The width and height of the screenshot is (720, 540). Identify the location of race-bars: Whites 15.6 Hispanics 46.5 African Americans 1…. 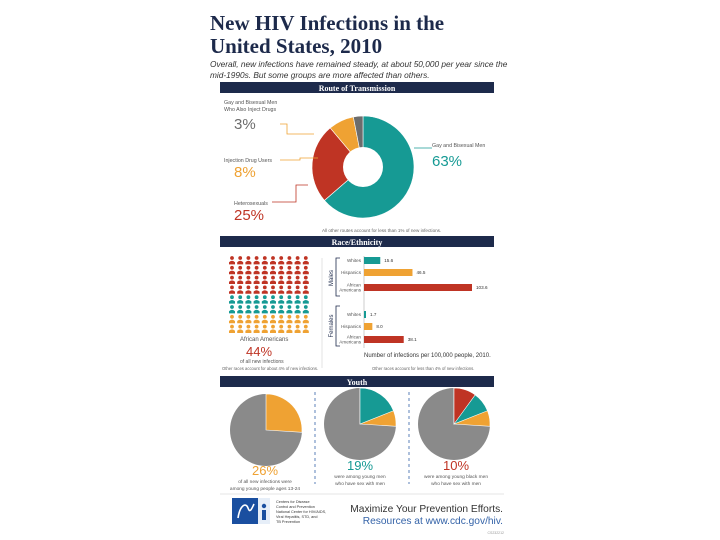
(413, 301).